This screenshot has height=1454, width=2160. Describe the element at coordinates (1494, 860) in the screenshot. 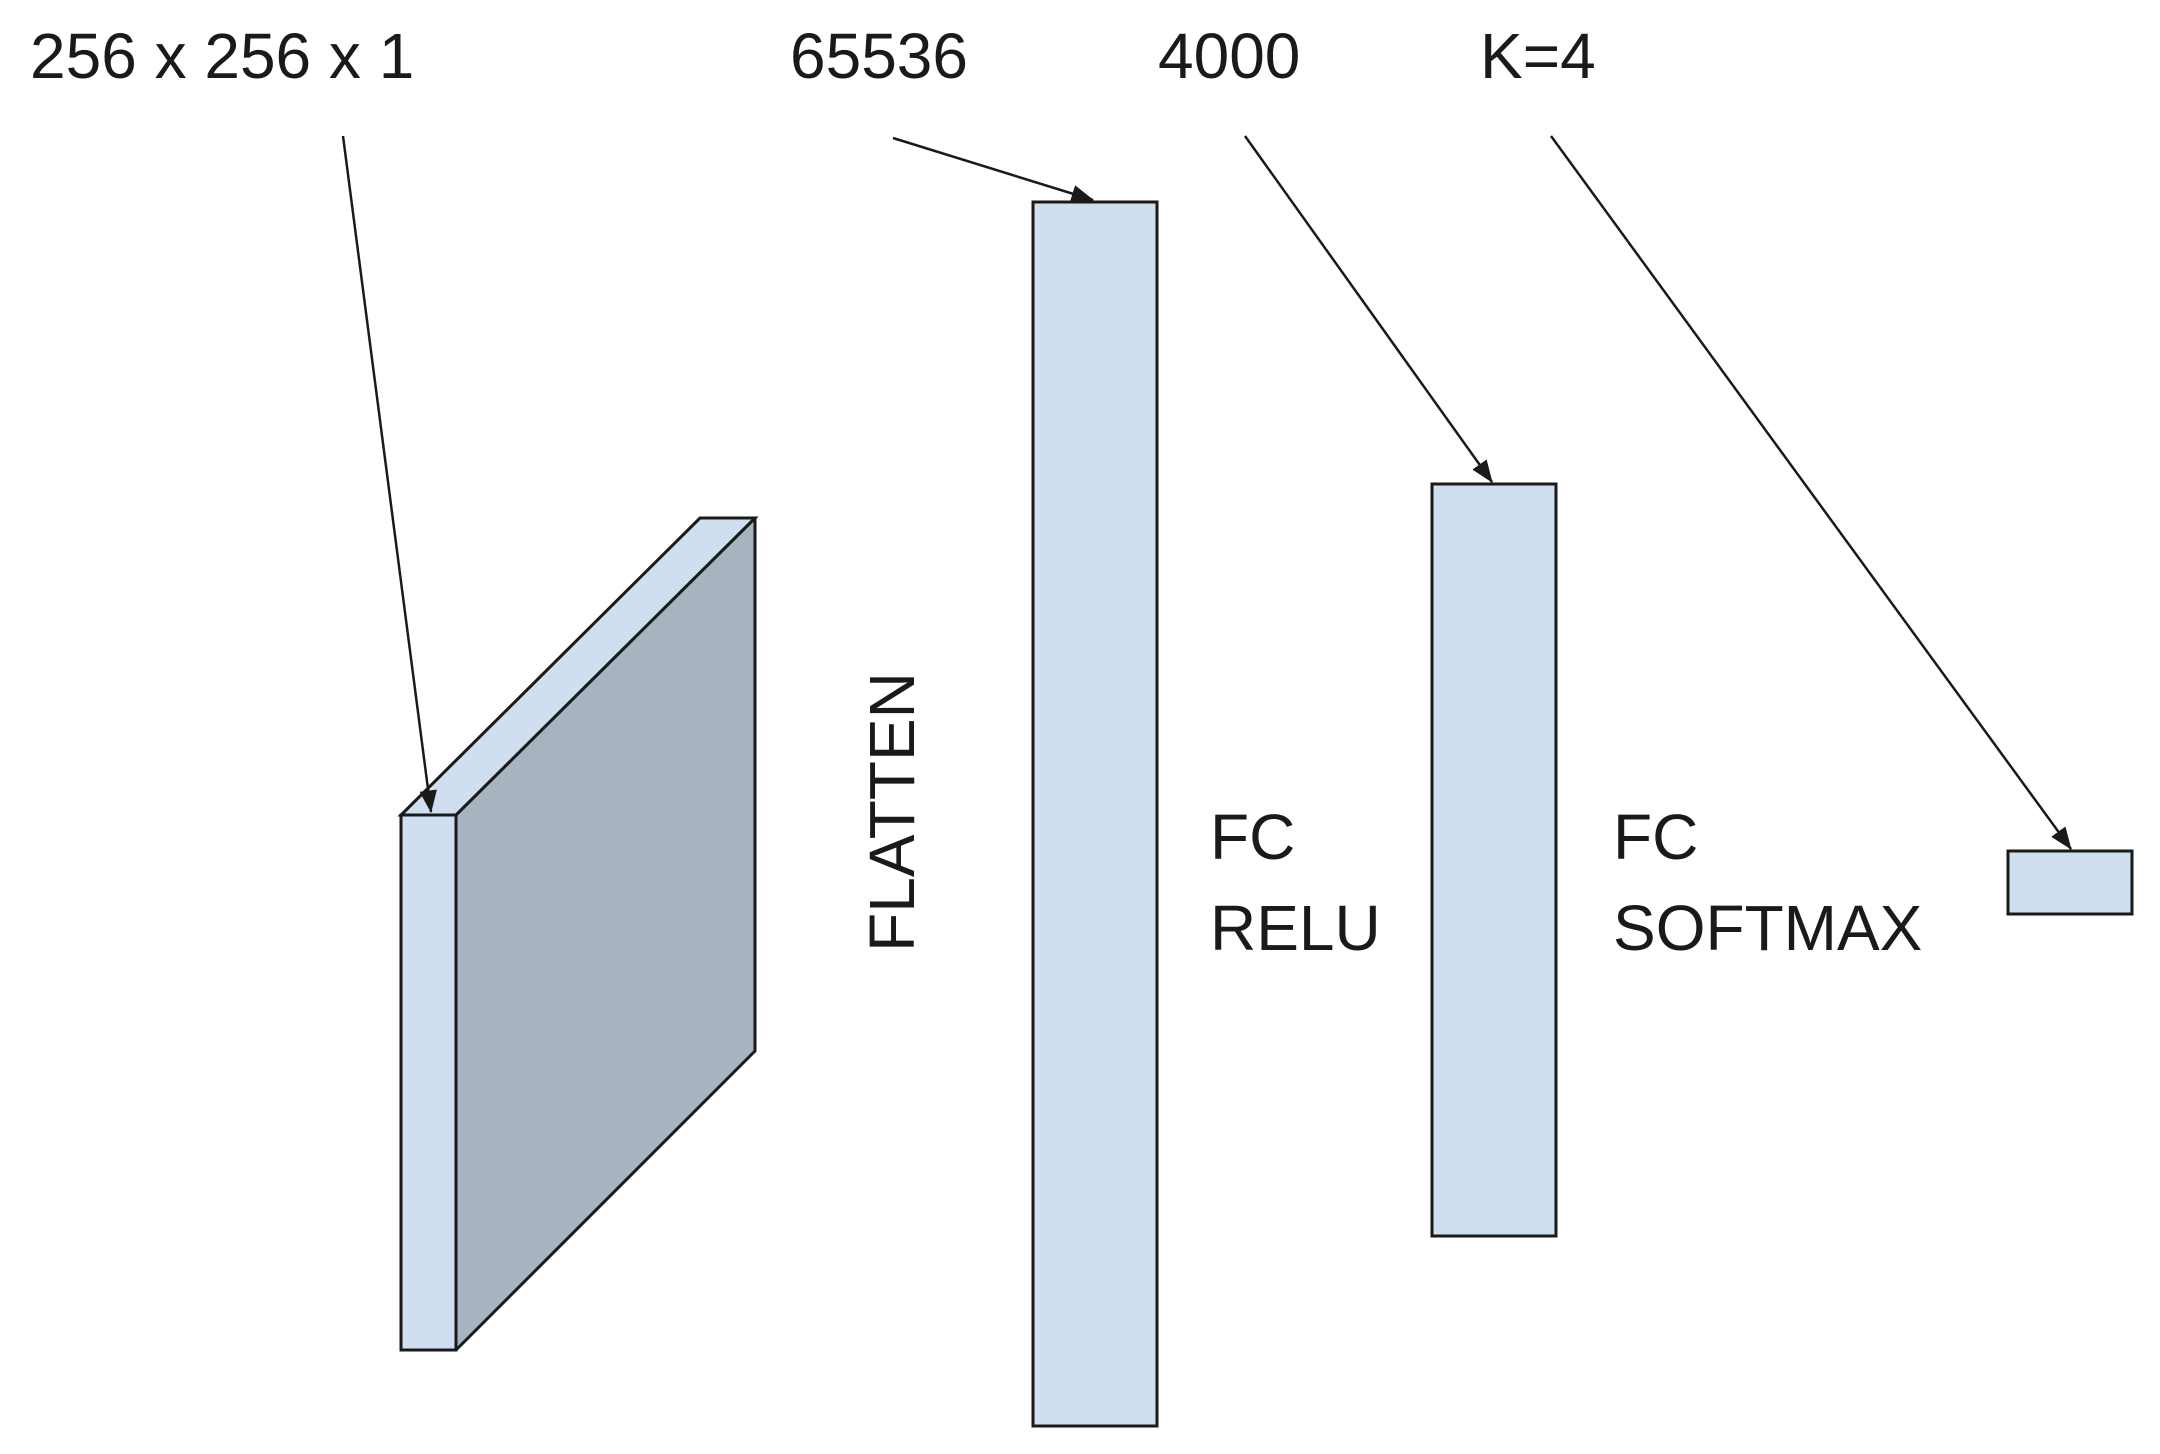

I see `hidden-fc-layer` at that location.